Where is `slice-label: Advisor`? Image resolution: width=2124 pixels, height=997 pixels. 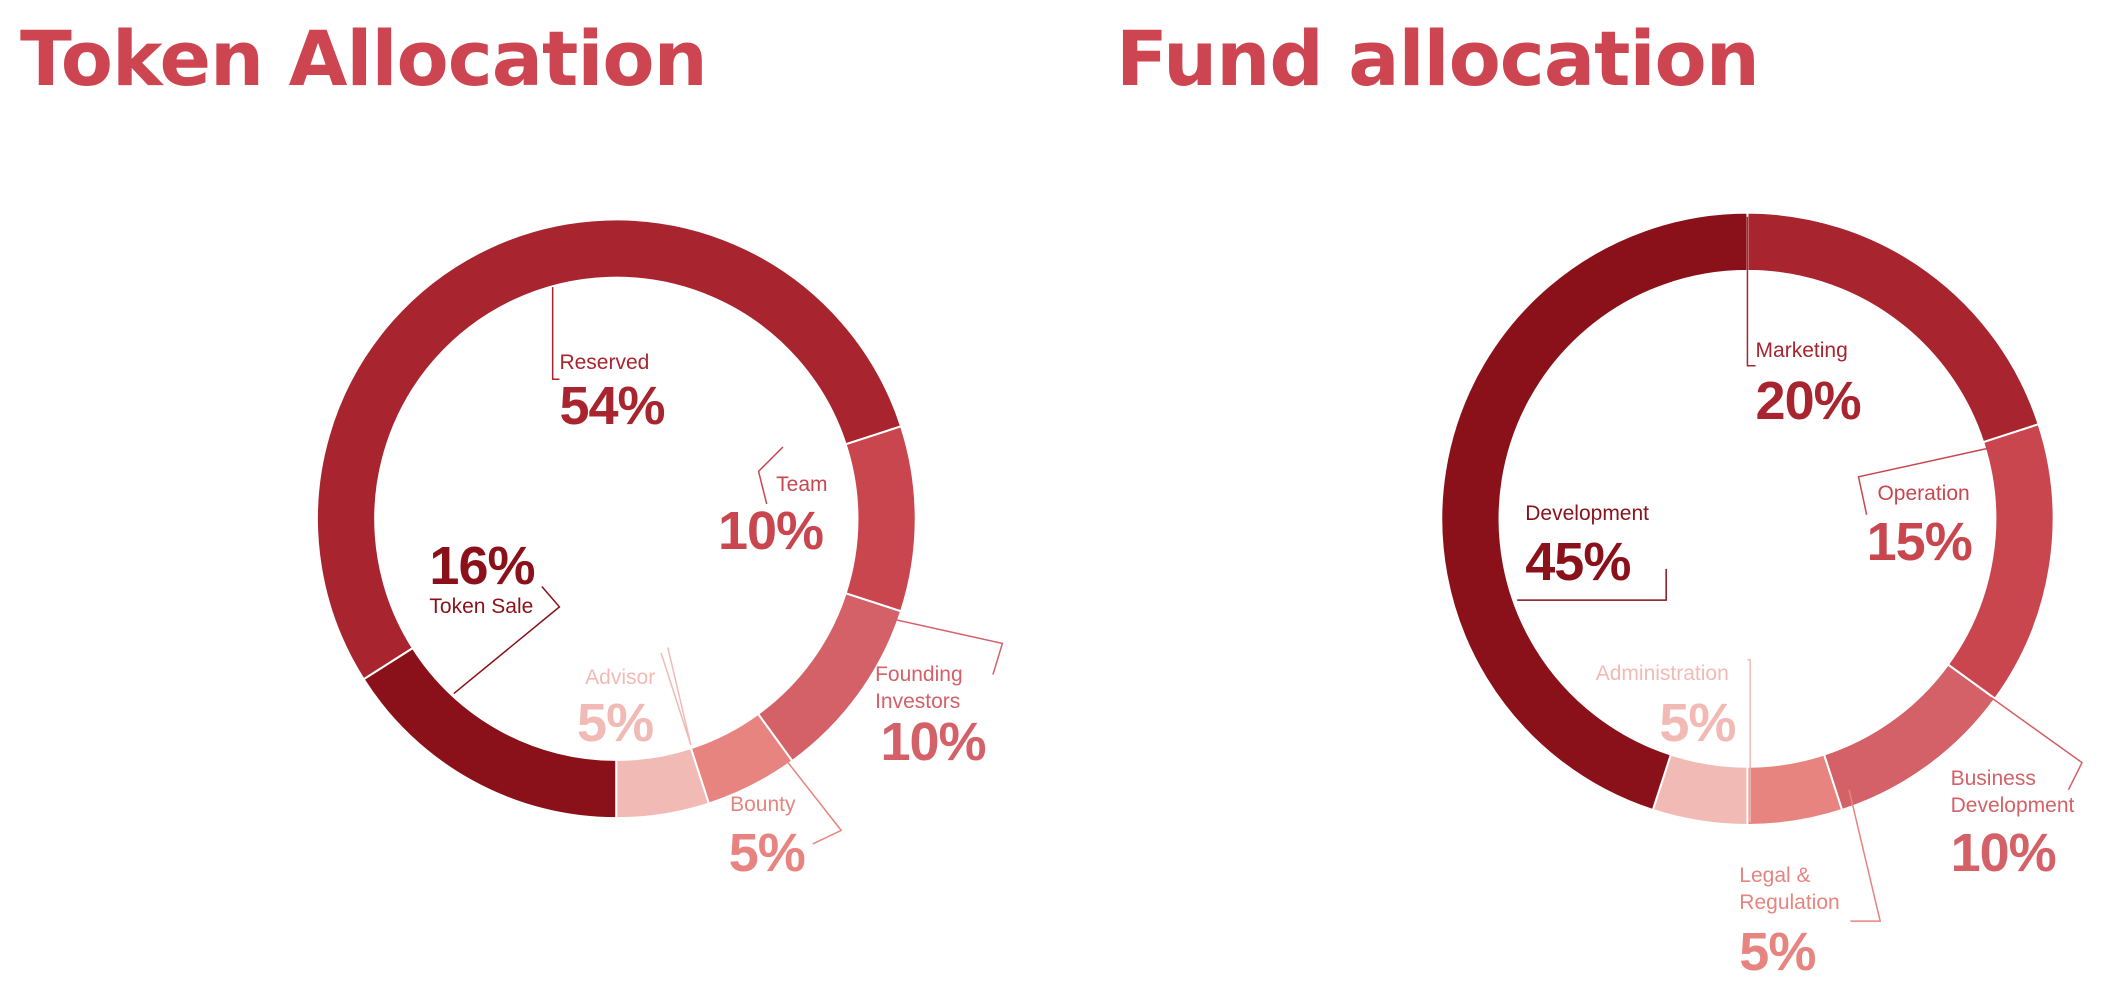
slice-label: Advisor is located at coordinates (620, 677).